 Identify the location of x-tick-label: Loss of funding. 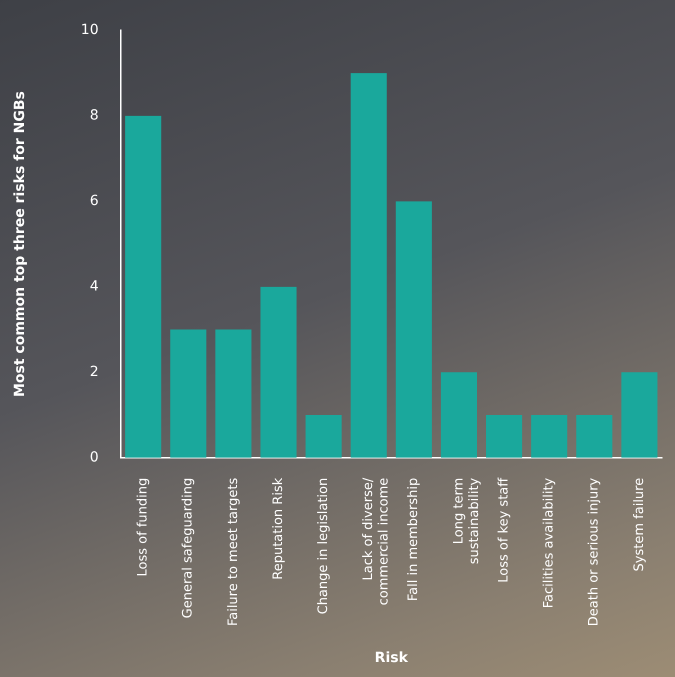
(143, 527).